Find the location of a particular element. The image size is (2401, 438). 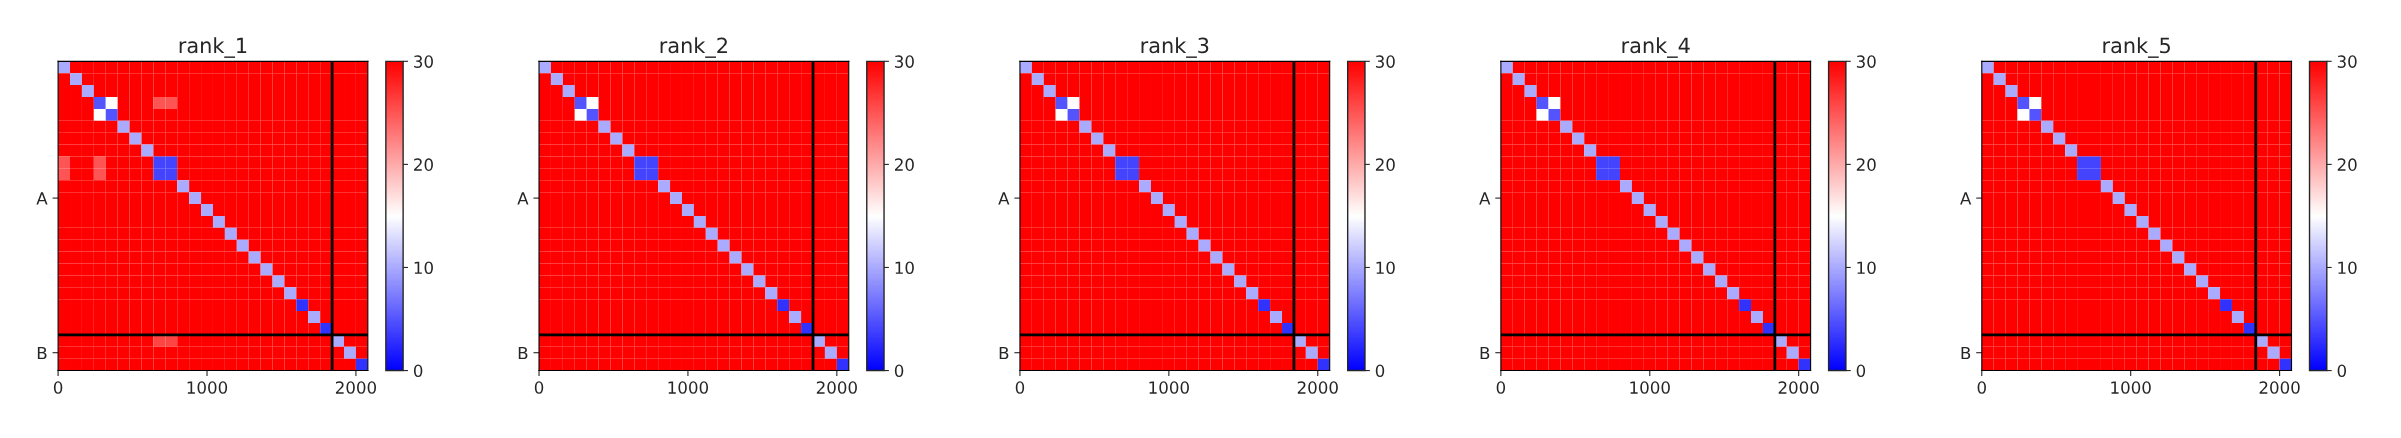

chart-title: rank_4 is located at coordinates (1656, 47).